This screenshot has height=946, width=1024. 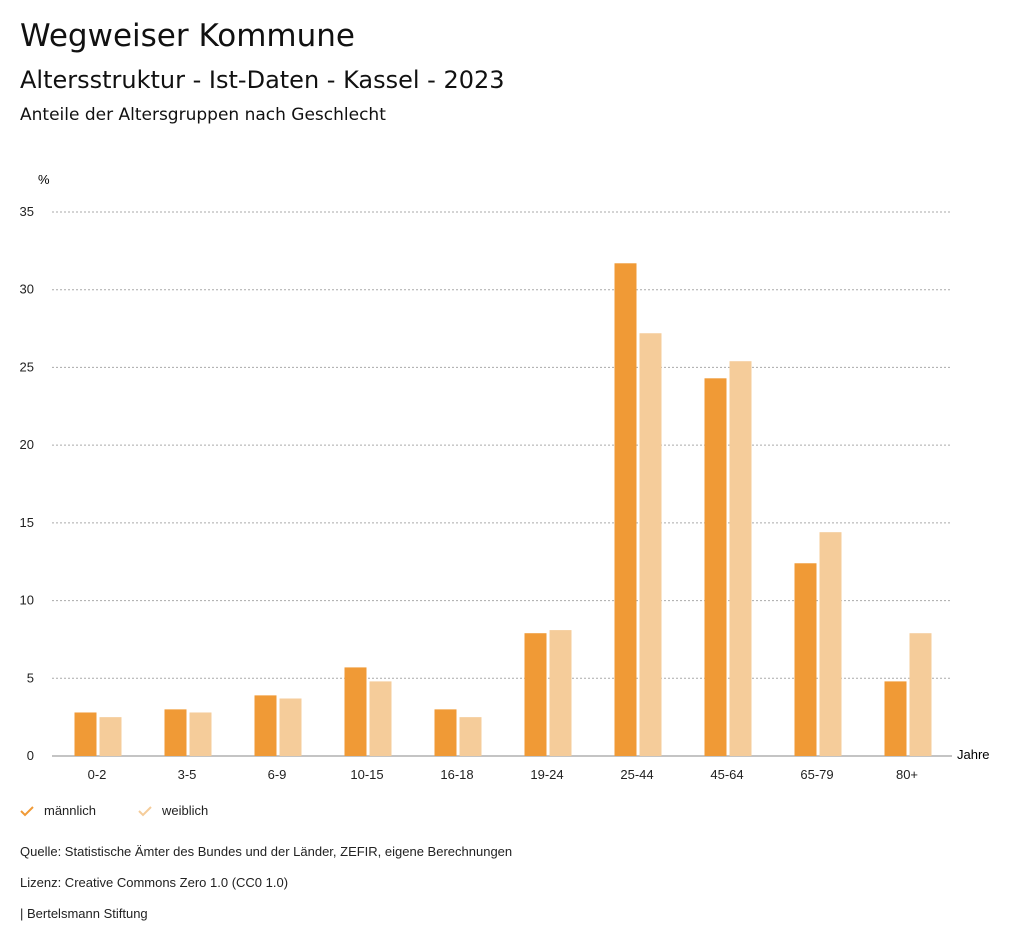 What do you see at coordinates (175, 732) in the screenshot?
I see `bar-männlich-3-5` at bounding box center [175, 732].